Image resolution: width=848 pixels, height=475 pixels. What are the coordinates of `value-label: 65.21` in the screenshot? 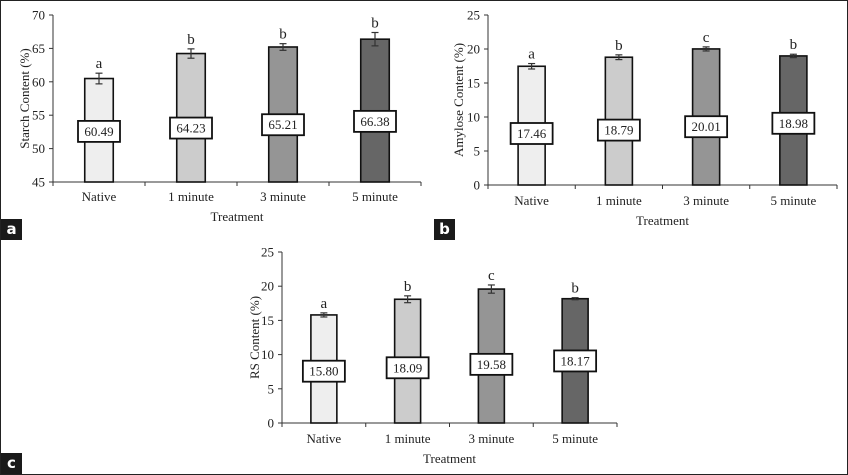 It's located at (282, 124).